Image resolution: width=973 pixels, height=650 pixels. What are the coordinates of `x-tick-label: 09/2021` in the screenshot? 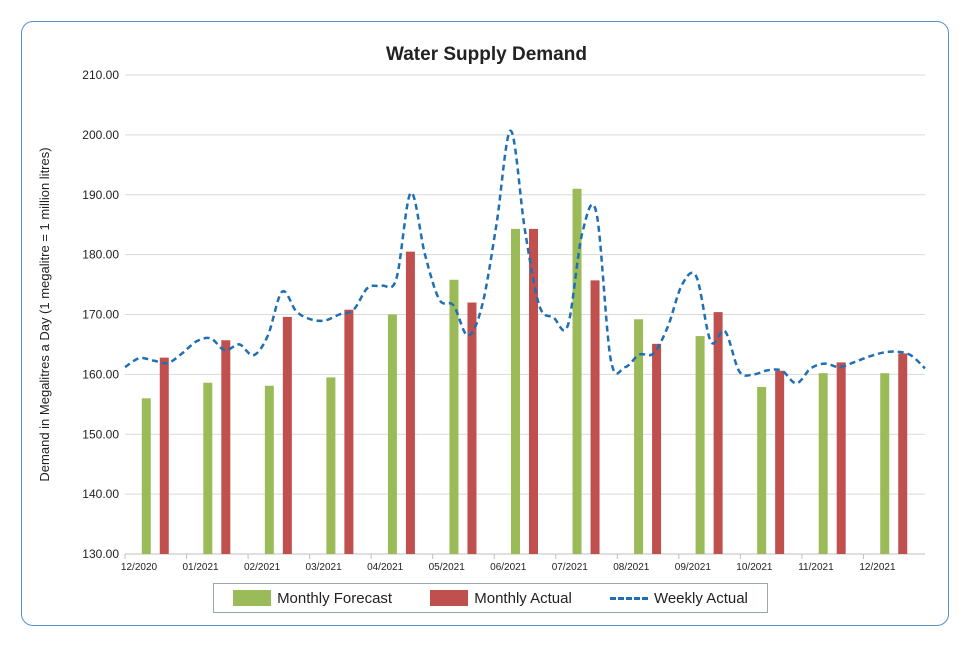 It's located at (693, 567).